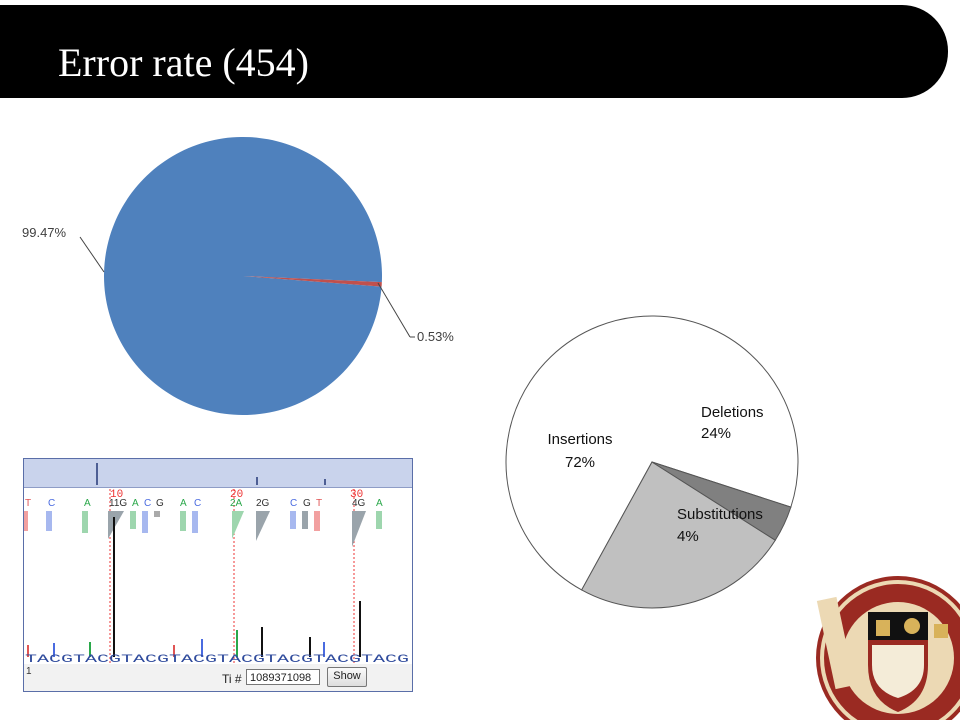 This screenshot has width=960, height=720. Describe the element at coordinates (218, 473) in the screenshot. I see `trace-overview-bar` at that location.